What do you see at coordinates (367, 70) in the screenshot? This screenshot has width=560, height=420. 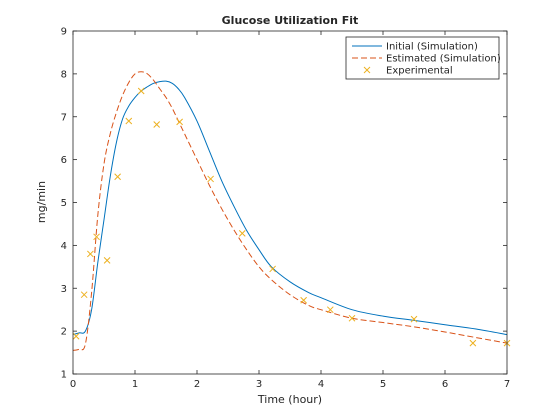 I see `legend-swatch-experimental` at bounding box center [367, 70].